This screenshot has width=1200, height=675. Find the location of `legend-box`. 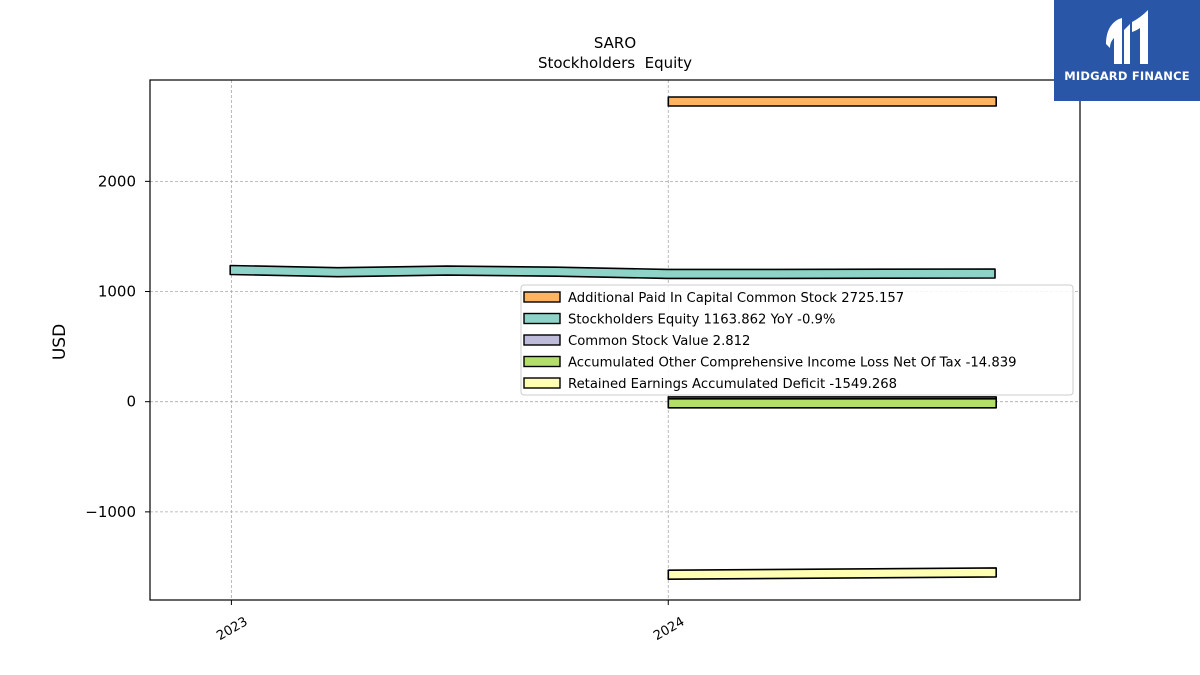

legend-box is located at coordinates (797, 340).